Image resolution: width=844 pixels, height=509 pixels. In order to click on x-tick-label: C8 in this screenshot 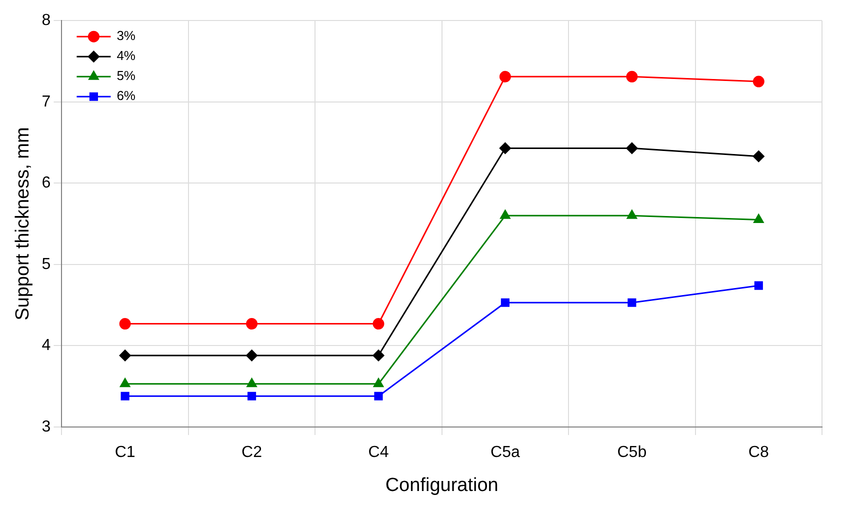, I will do `click(758, 453)`.